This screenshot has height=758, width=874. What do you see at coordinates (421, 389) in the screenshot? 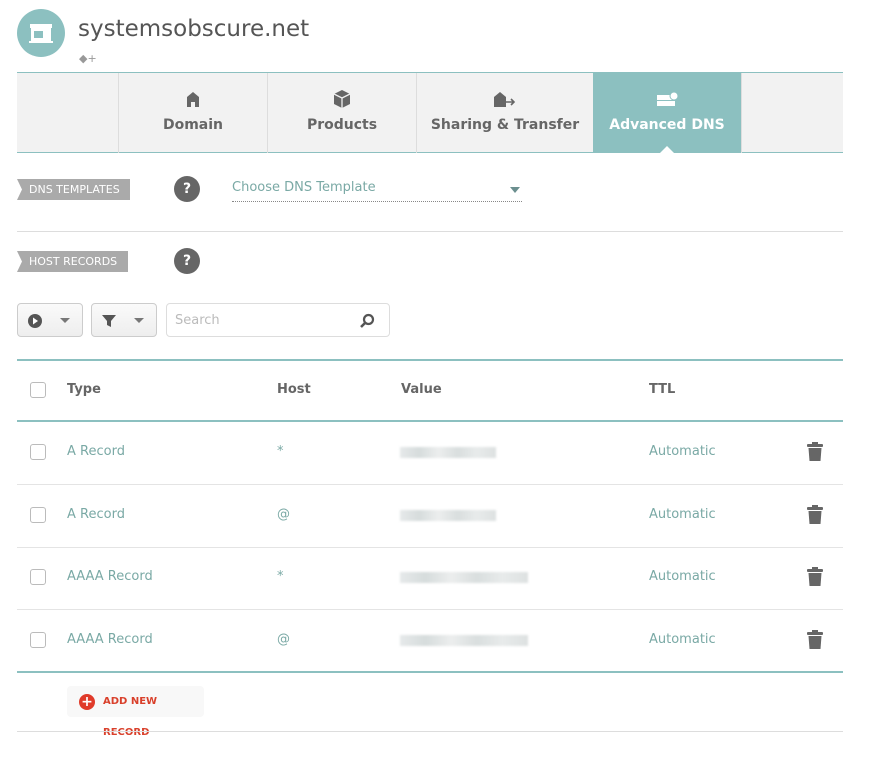
I see `column-value: Value` at bounding box center [421, 389].